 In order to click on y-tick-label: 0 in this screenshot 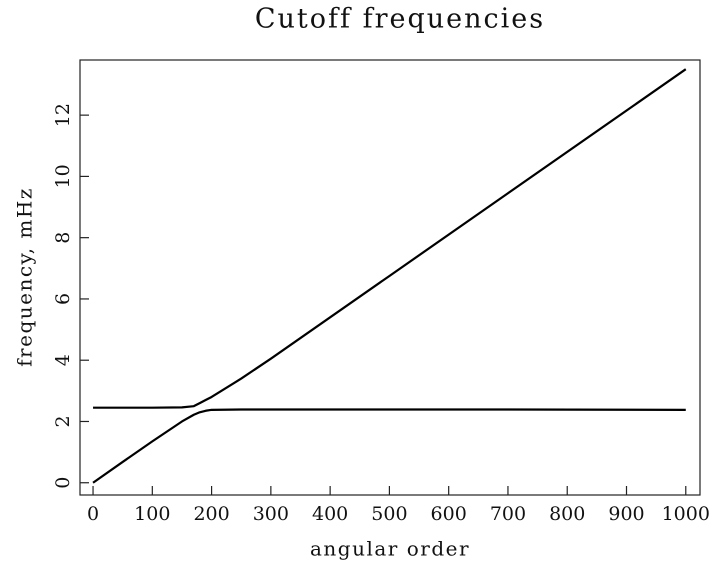, I will do `click(63, 483)`.